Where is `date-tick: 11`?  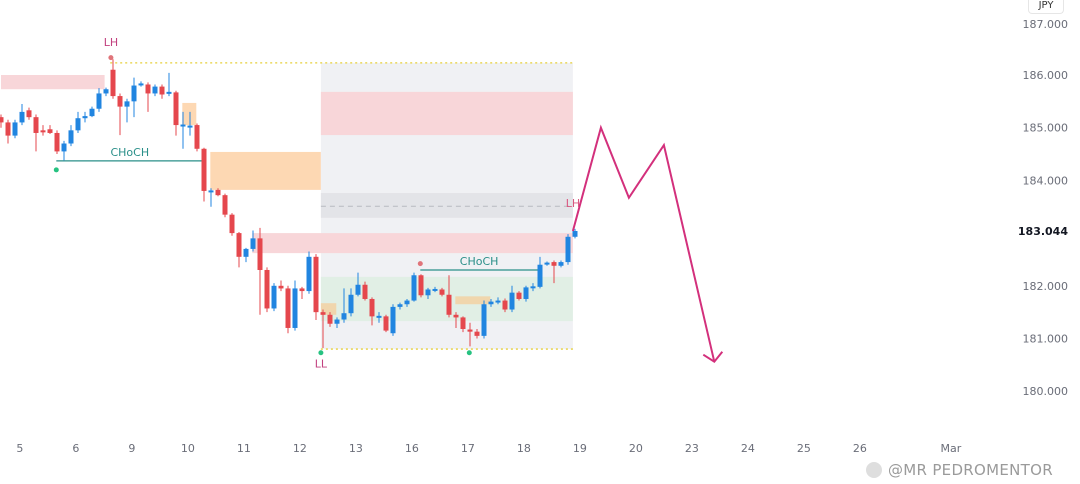
date-tick: 11 is located at coordinates (244, 448).